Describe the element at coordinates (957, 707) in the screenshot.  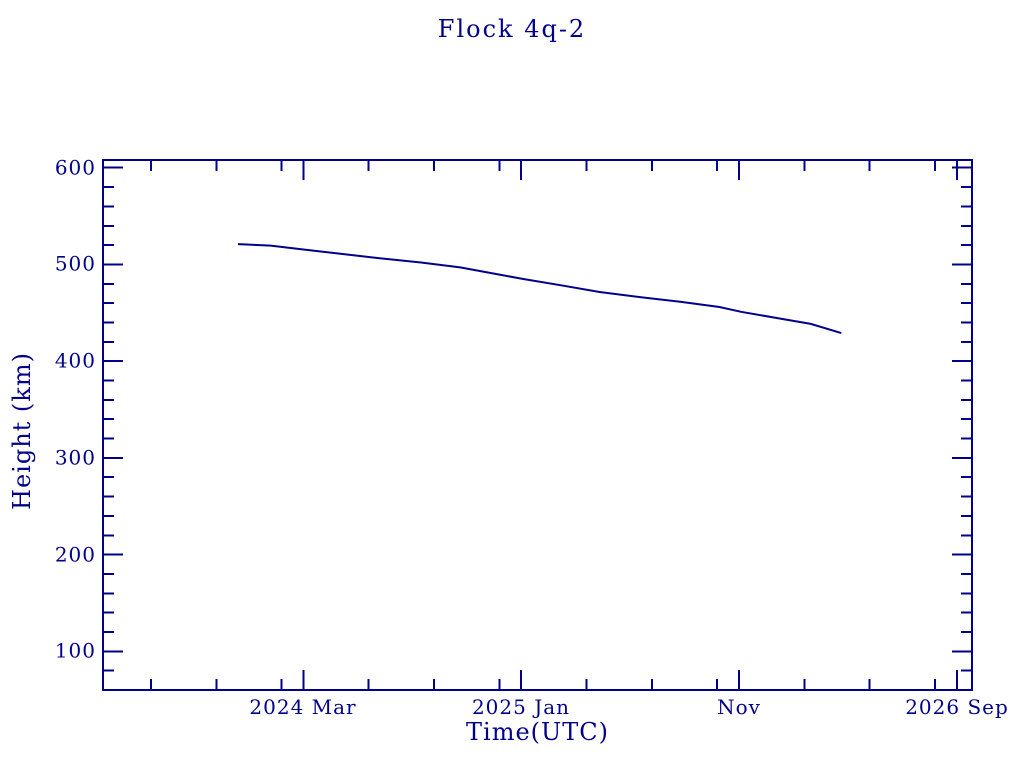
I see `x-tick-label: 2026 Sep` at that location.